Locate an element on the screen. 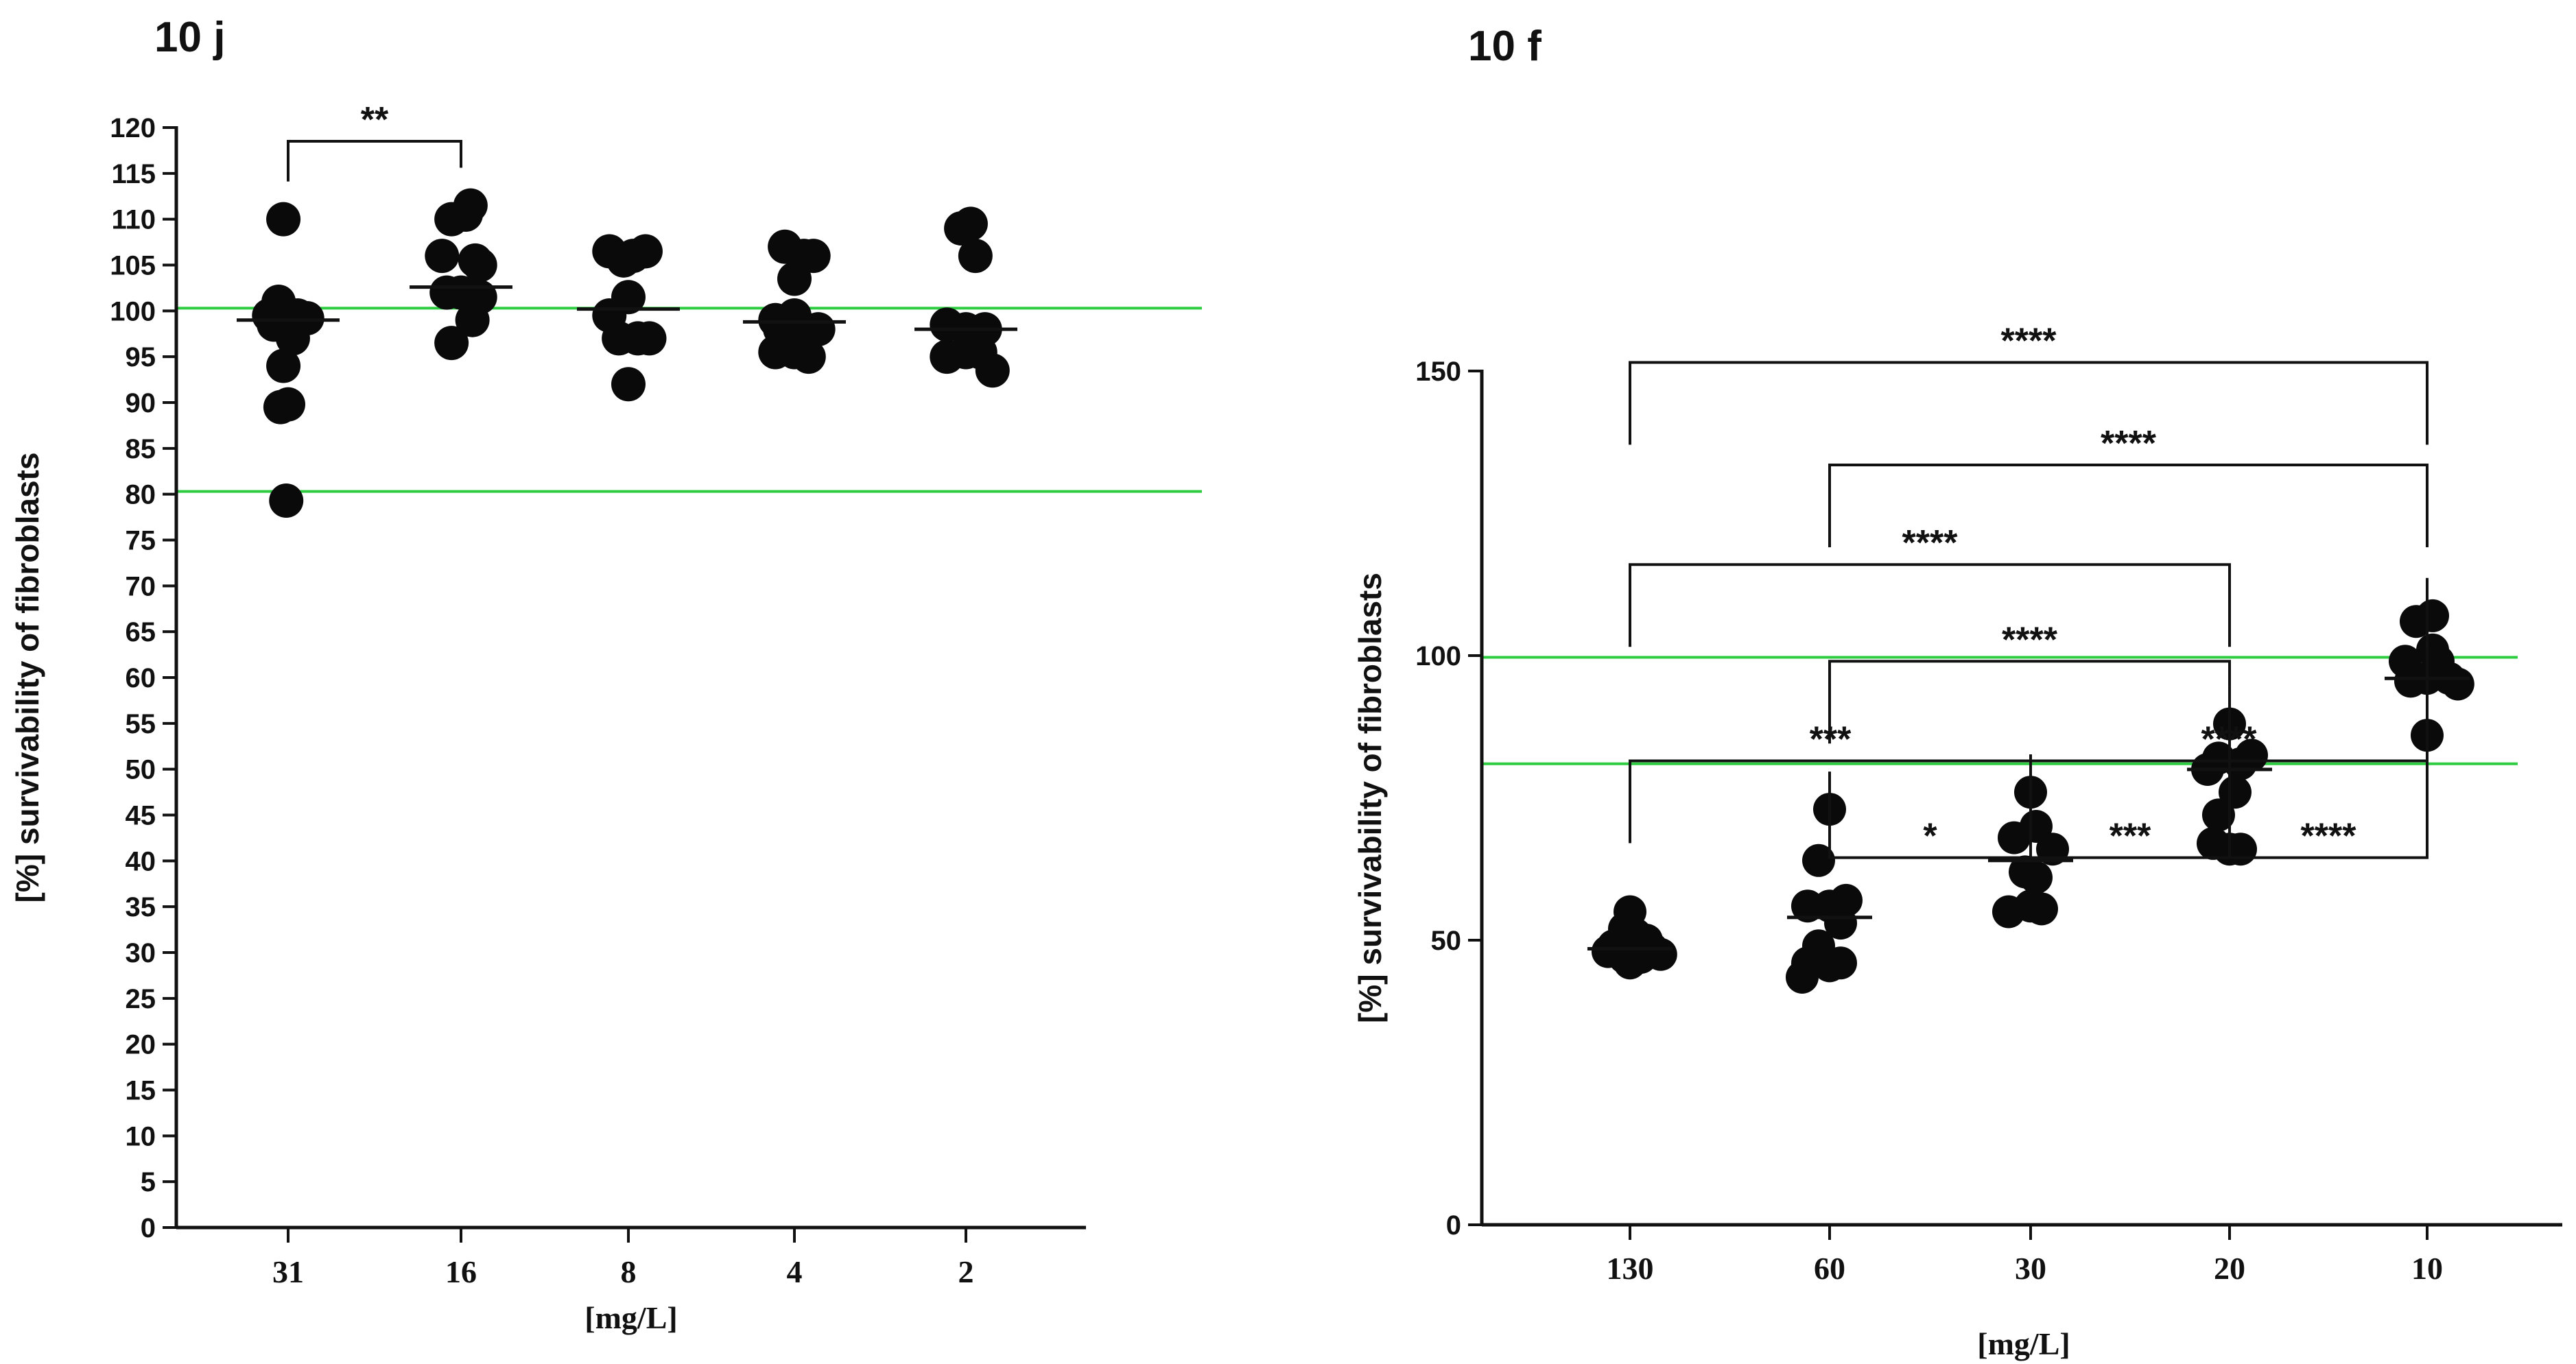  x-tick-label: 31 is located at coordinates (288, 1271).